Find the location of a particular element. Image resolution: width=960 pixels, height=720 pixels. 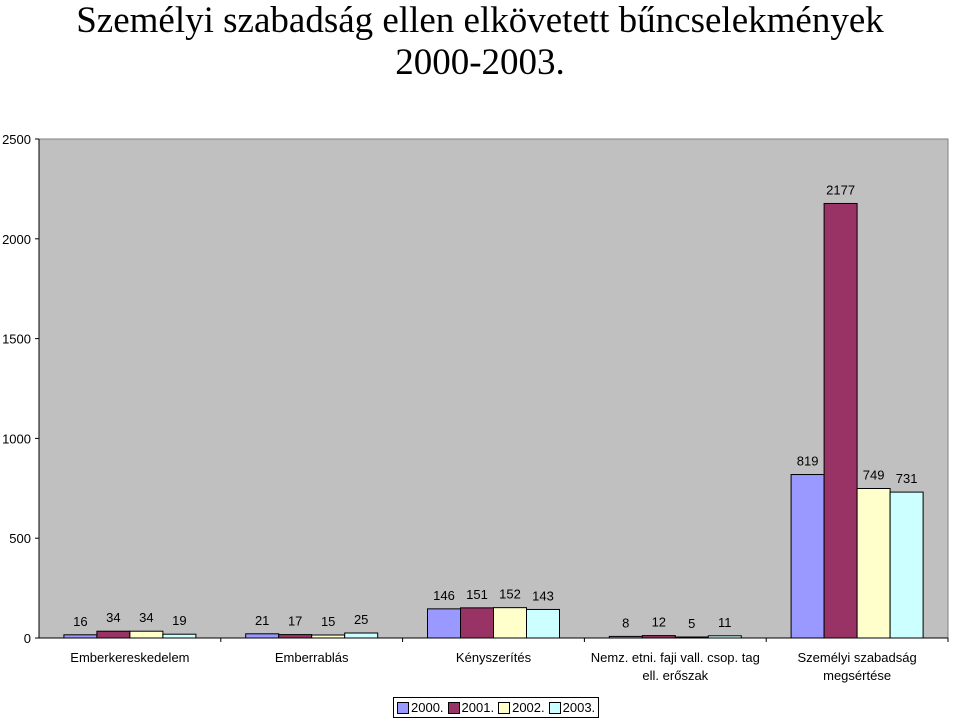

data-label: 17 is located at coordinates (295, 621).